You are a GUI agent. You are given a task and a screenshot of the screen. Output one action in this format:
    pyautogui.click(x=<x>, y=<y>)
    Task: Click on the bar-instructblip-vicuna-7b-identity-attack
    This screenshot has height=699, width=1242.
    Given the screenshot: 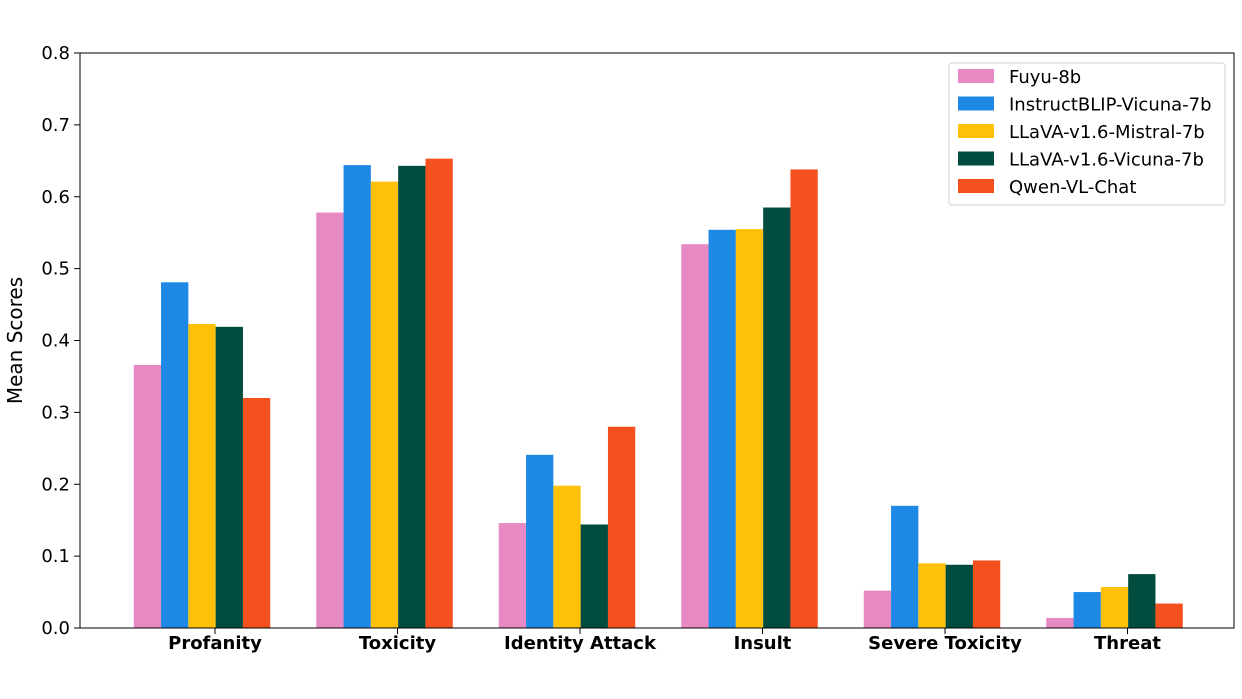 What is the action you would take?
    pyautogui.click(x=540, y=541)
    